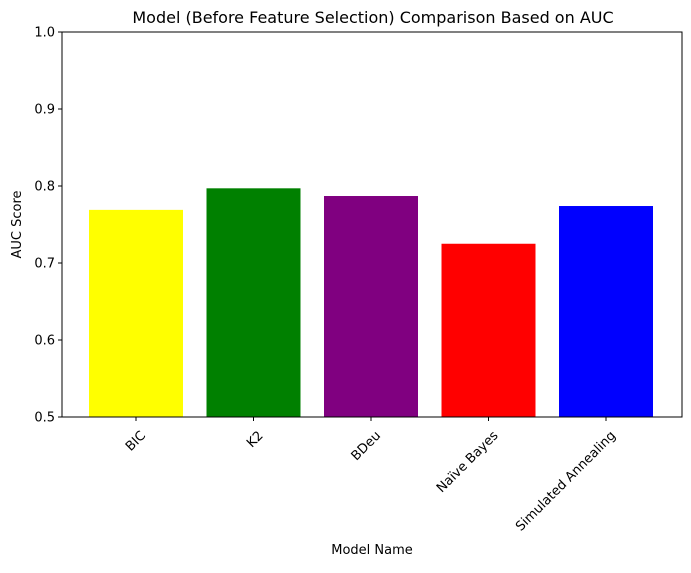  What do you see at coordinates (253, 302) in the screenshot?
I see `bar-k2` at bounding box center [253, 302].